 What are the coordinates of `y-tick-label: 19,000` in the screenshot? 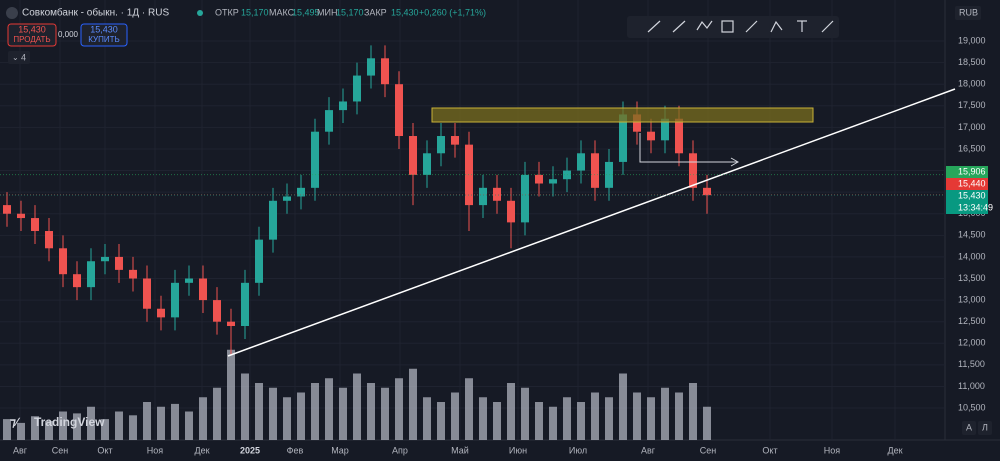 It's located at (972, 40).